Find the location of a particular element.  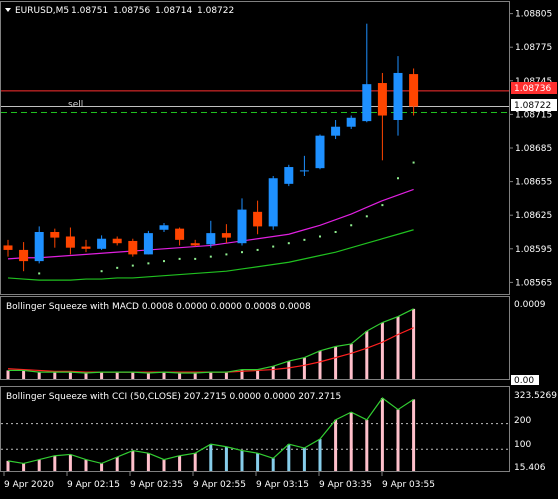

cci-histogram-layer is located at coordinates (211, 434).